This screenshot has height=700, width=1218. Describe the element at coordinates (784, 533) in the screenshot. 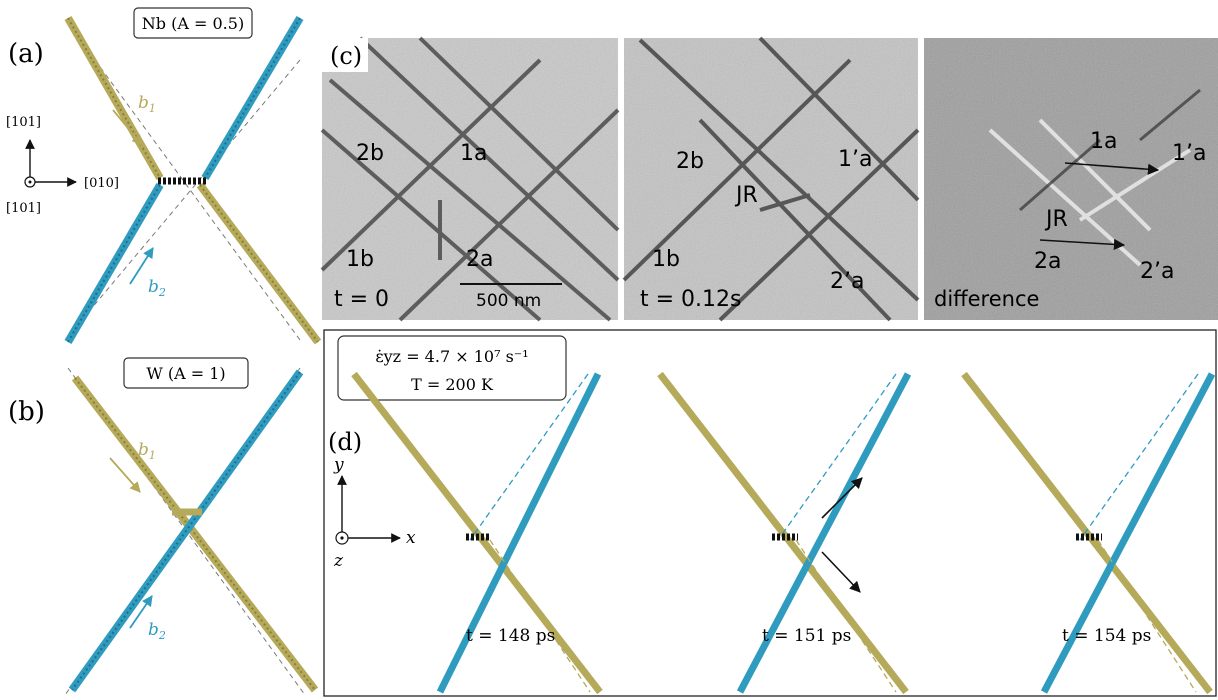

I see `md-frame-151: t = 151 ps` at that location.